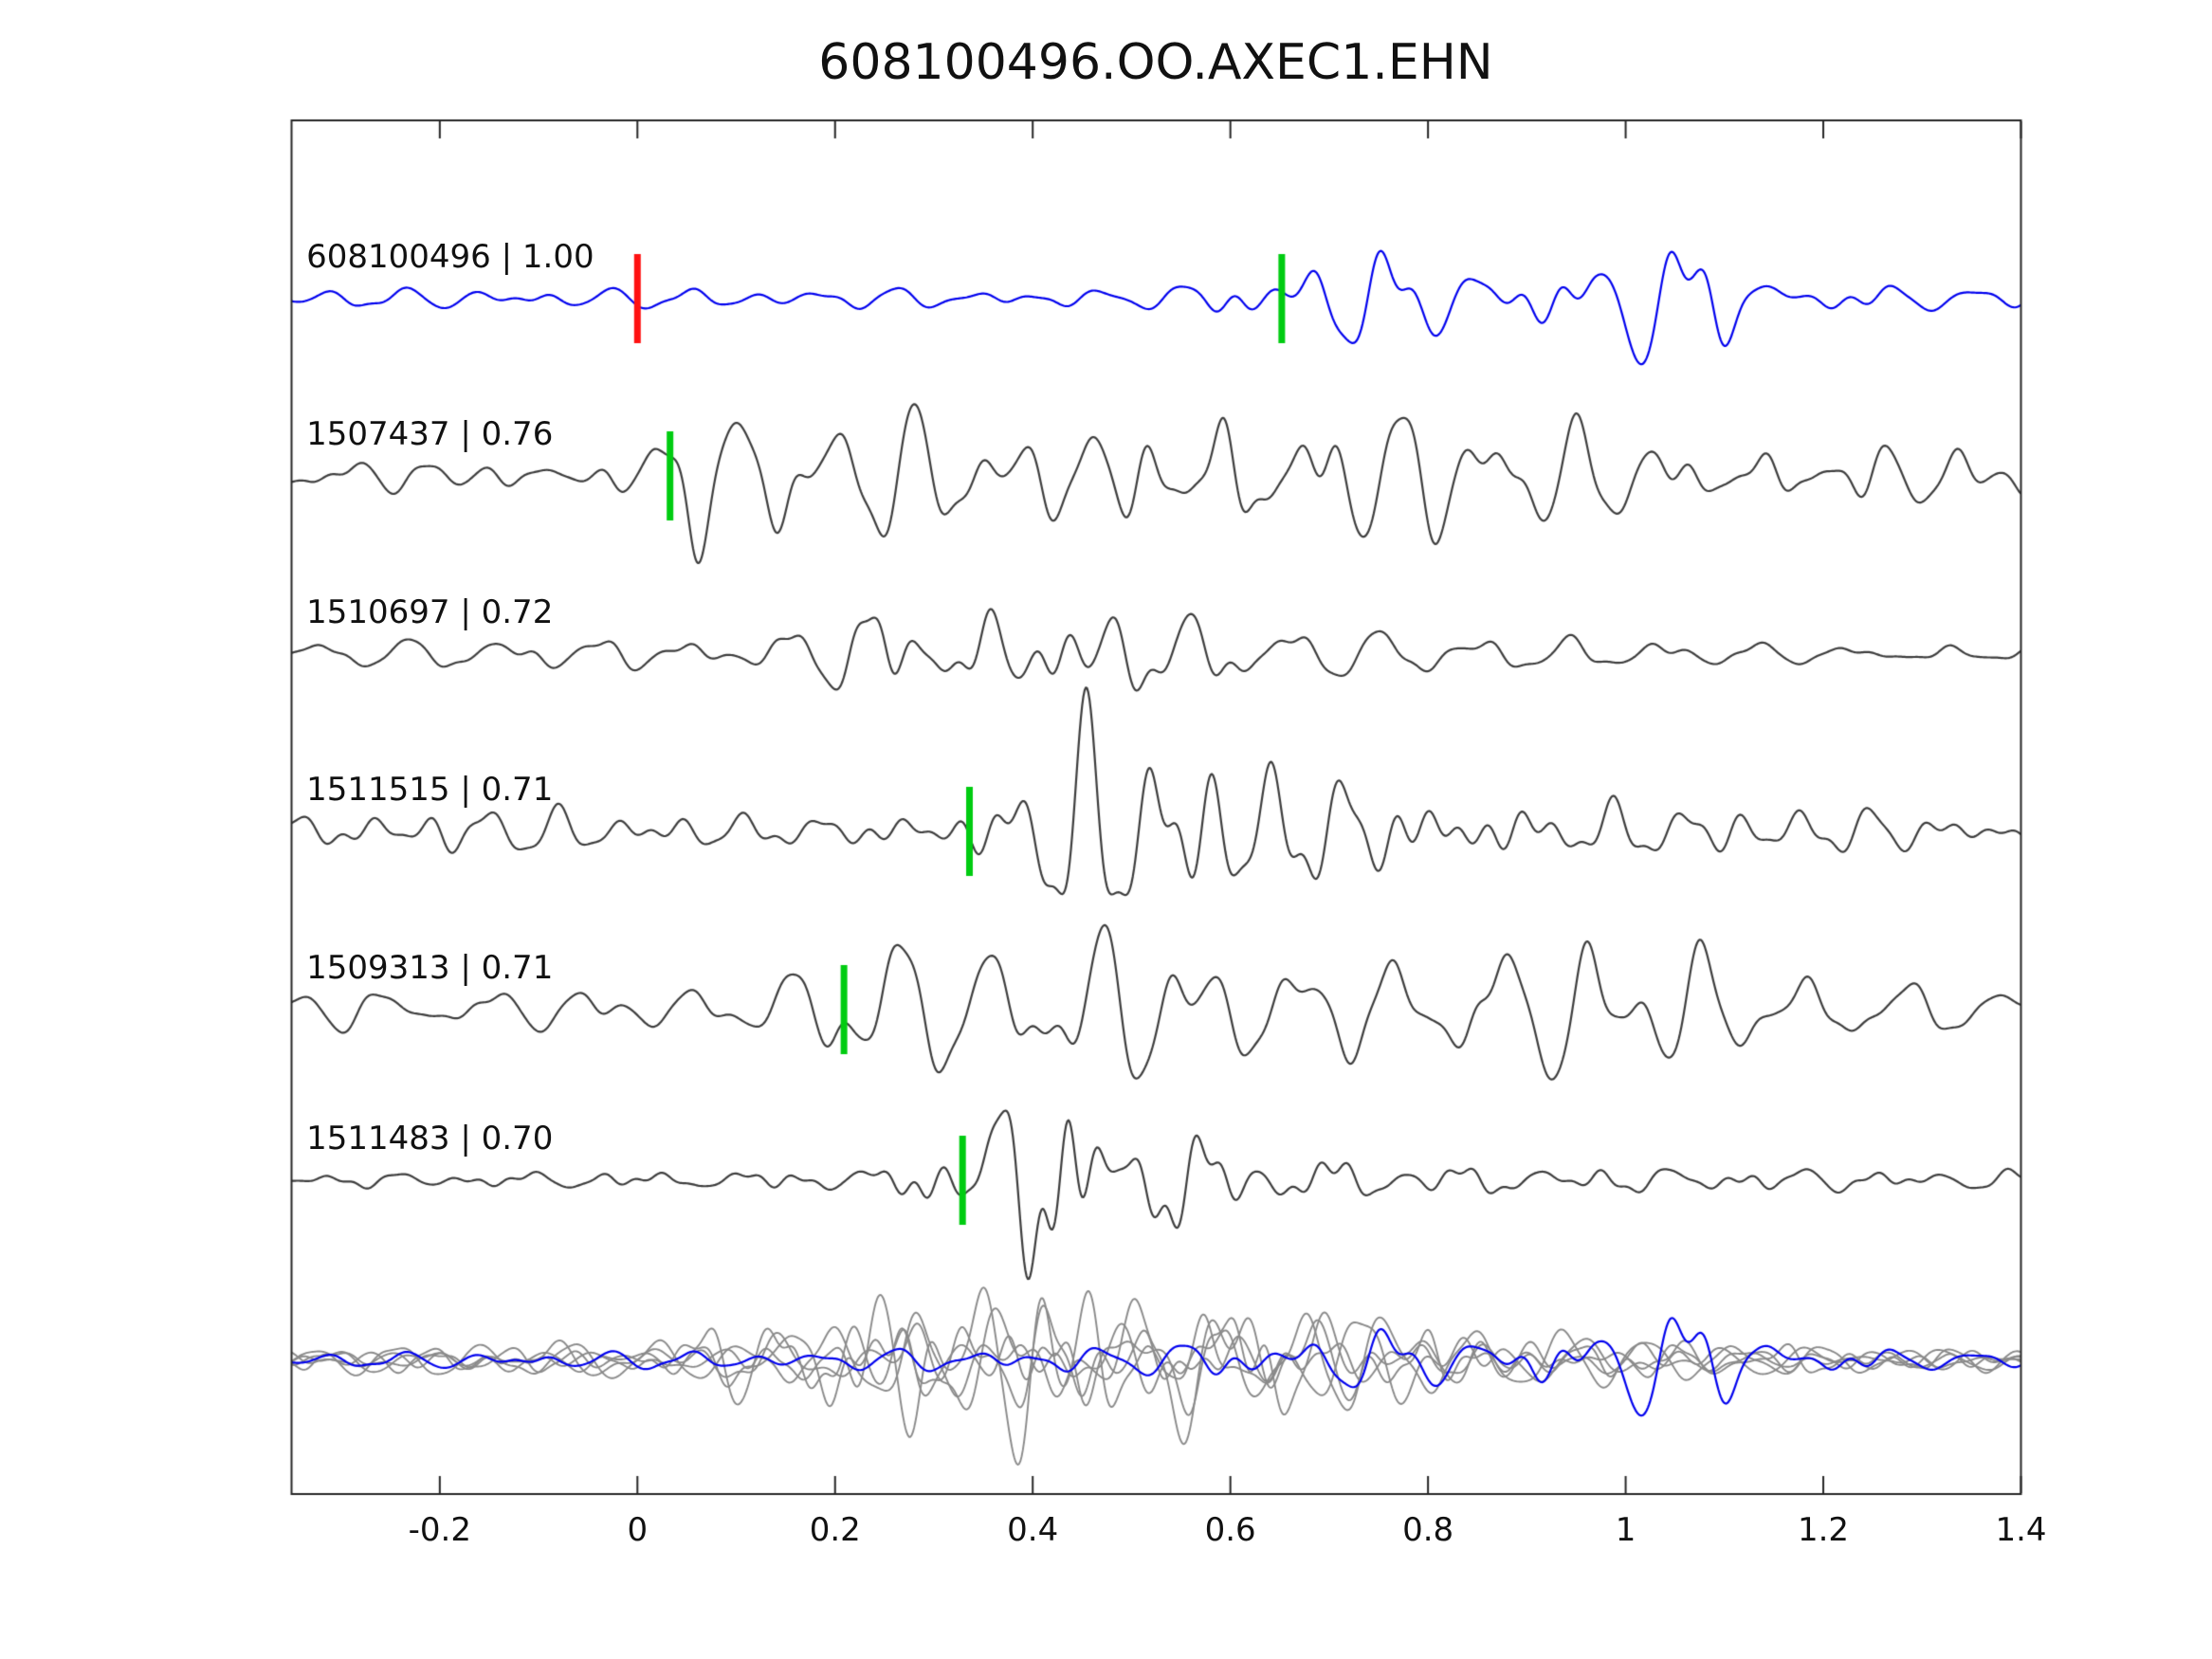 This screenshot has height=1659, width=2212. I want to click on x-tick-label-0.2: 0.2, so click(835, 1530).